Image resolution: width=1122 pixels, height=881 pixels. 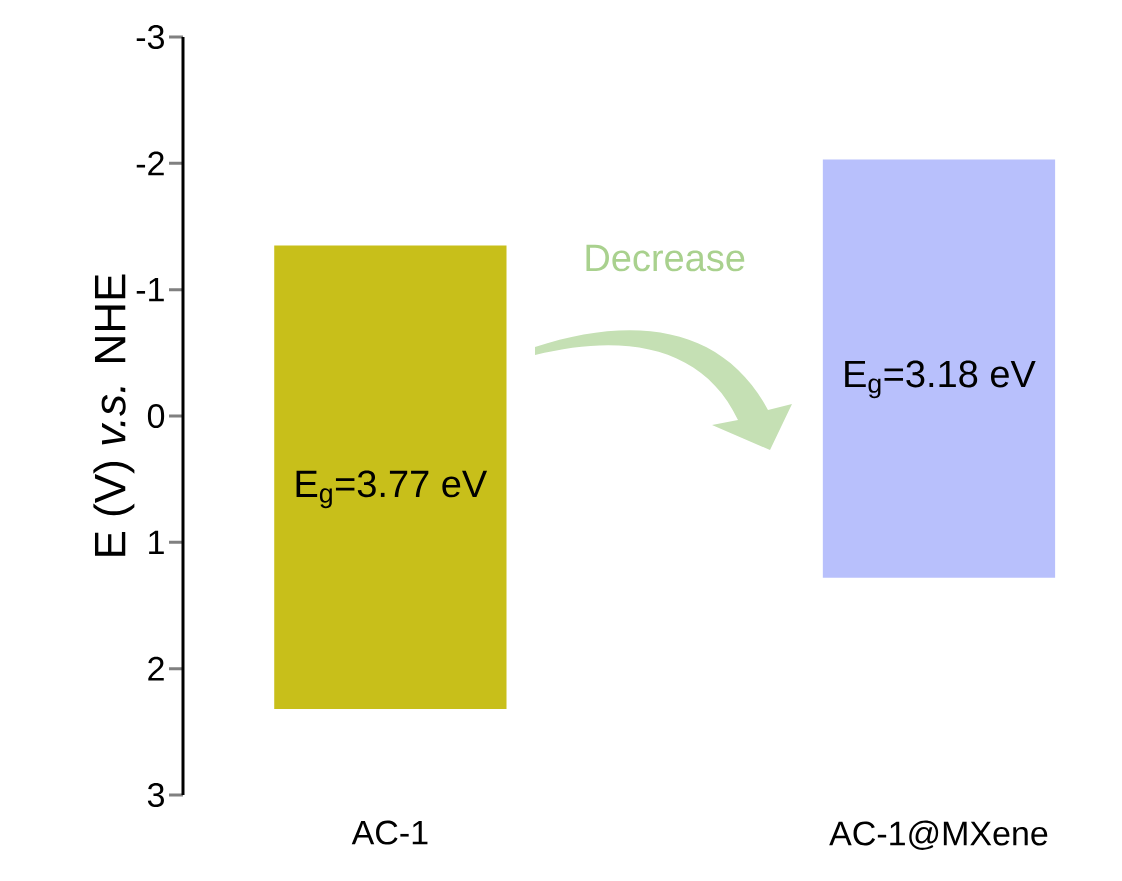 What do you see at coordinates (392, 489) in the screenshot?
I see `annotation: E$_{g}$=3.77 eV` at bounding box center [392, 489].